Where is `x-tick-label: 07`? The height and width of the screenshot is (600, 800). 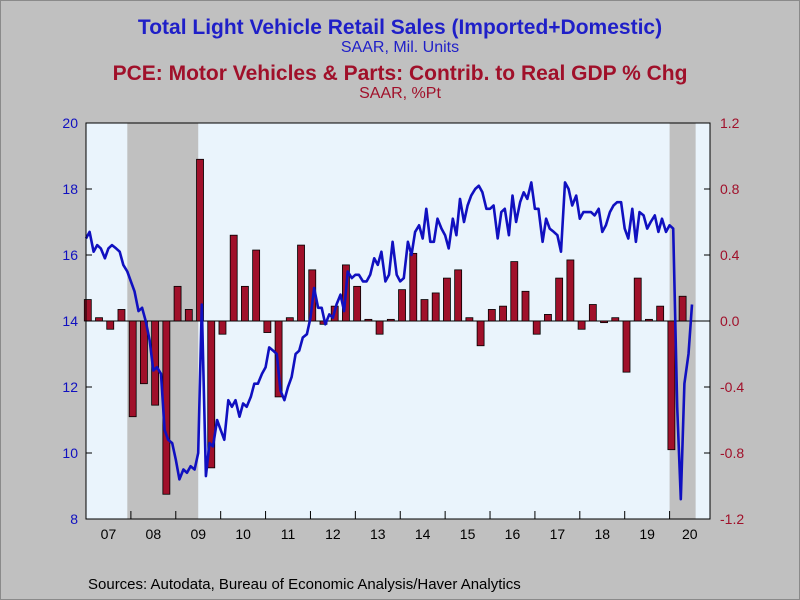 x-tick-label: 07 is located at coordinates (109, 534).